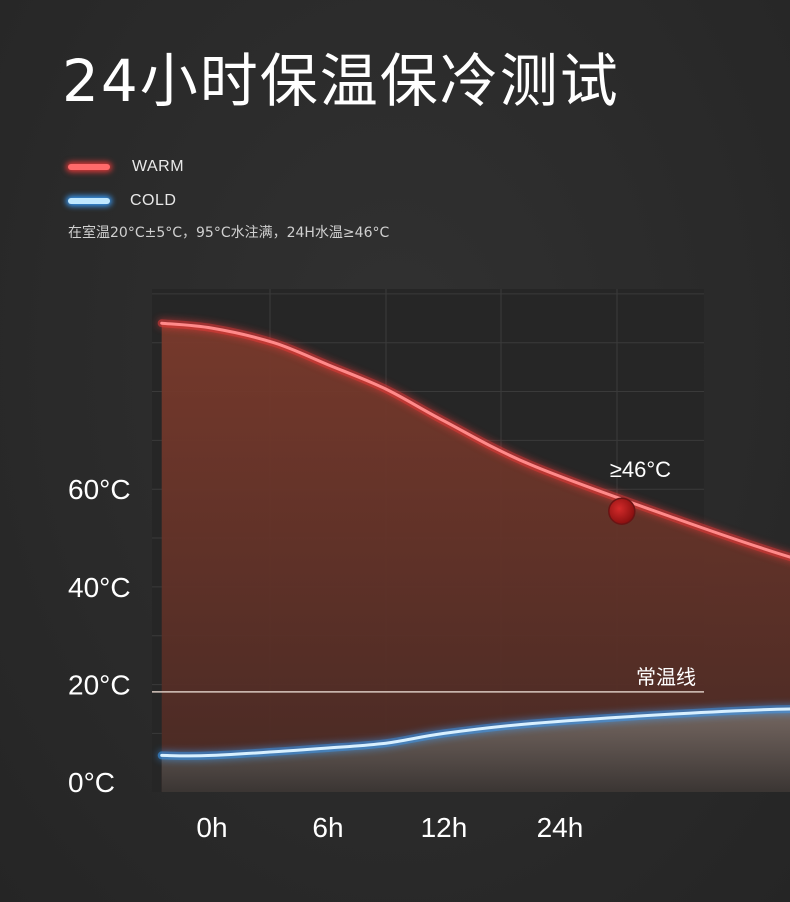  Describe the element at coordinates (622, 511) in the screenshot. I see `annotation-marker` at that location.